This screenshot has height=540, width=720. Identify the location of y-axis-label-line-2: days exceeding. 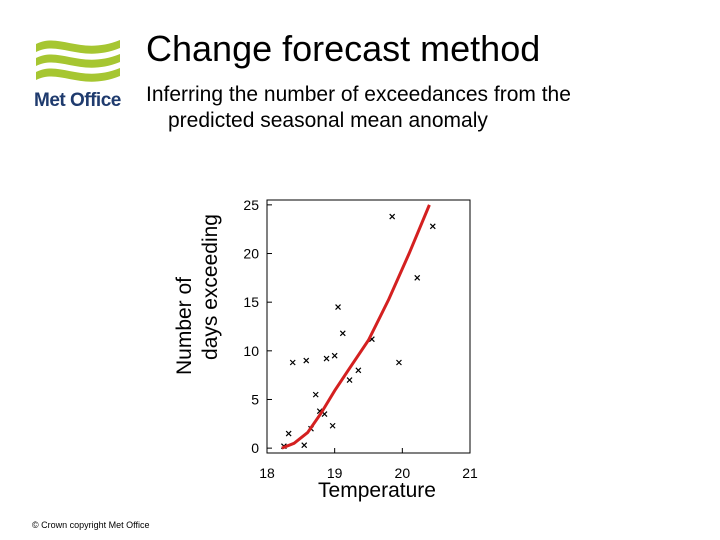
(210, 287).